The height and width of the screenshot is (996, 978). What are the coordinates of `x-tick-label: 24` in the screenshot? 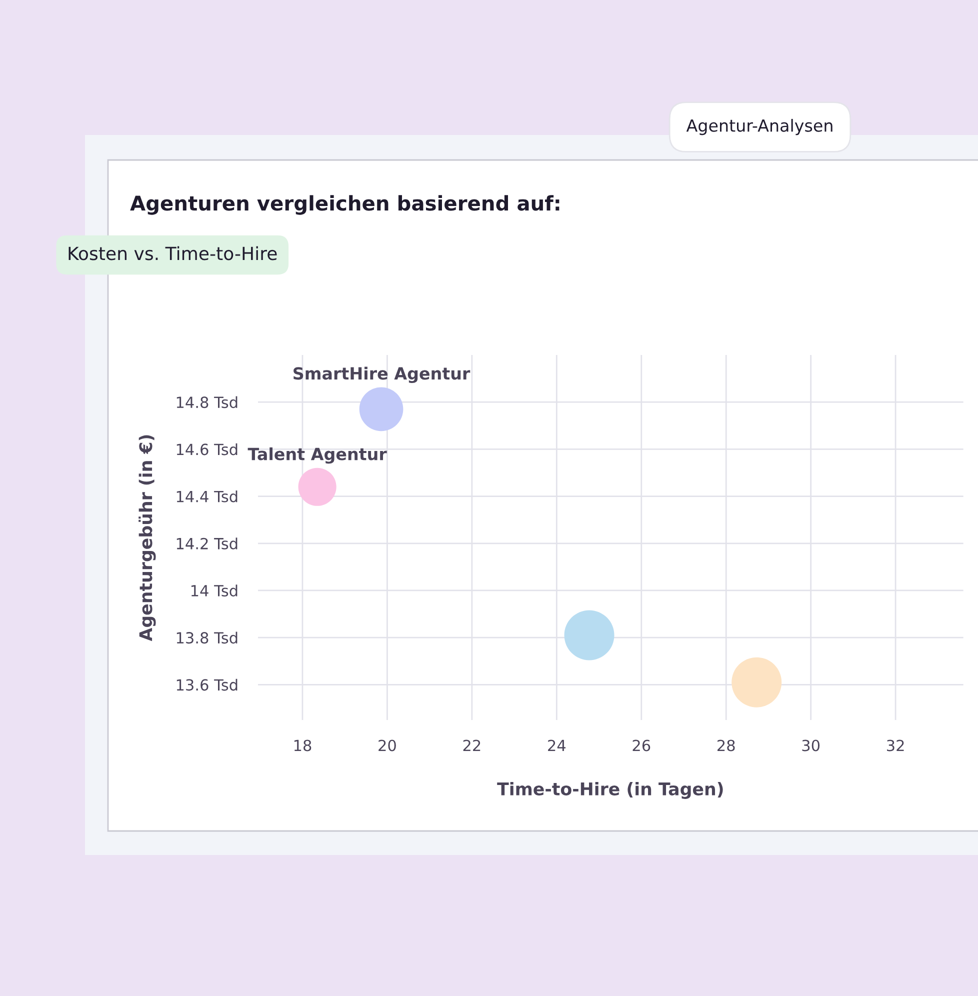 It's located at (557, 746).